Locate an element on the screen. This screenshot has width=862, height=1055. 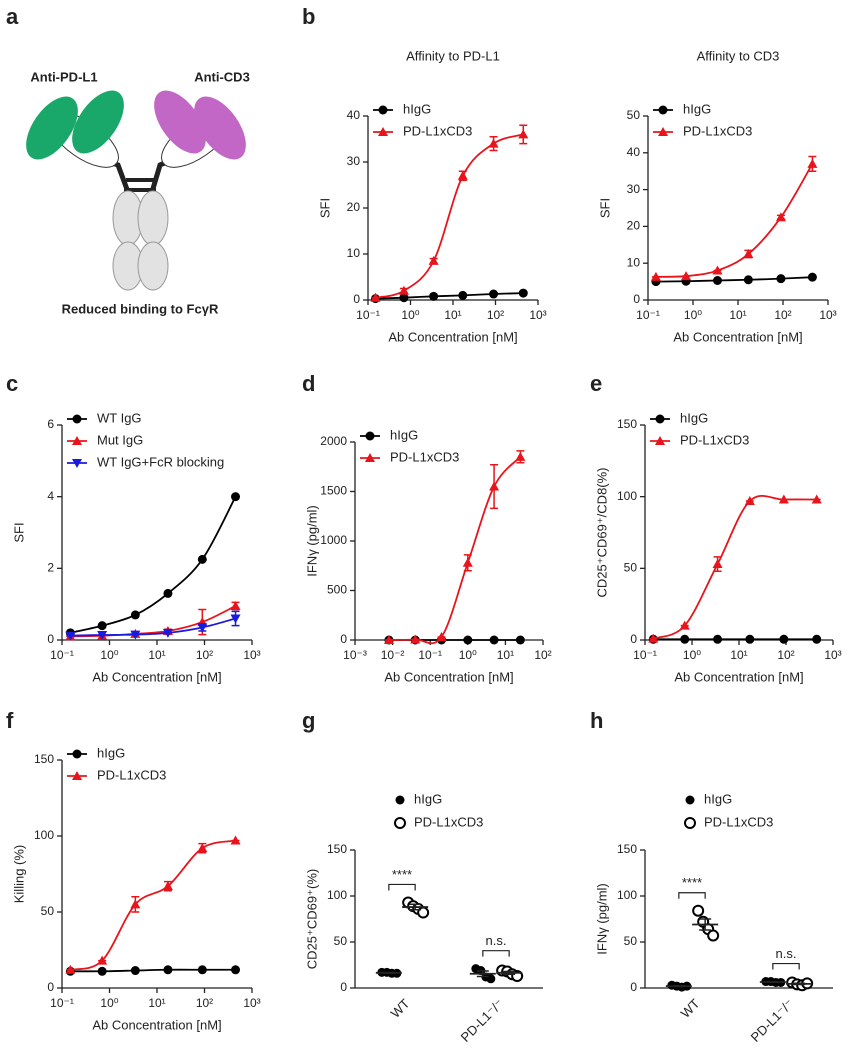
chart-title: Affinity to PD-L1 is located at coordinates (453, 55).